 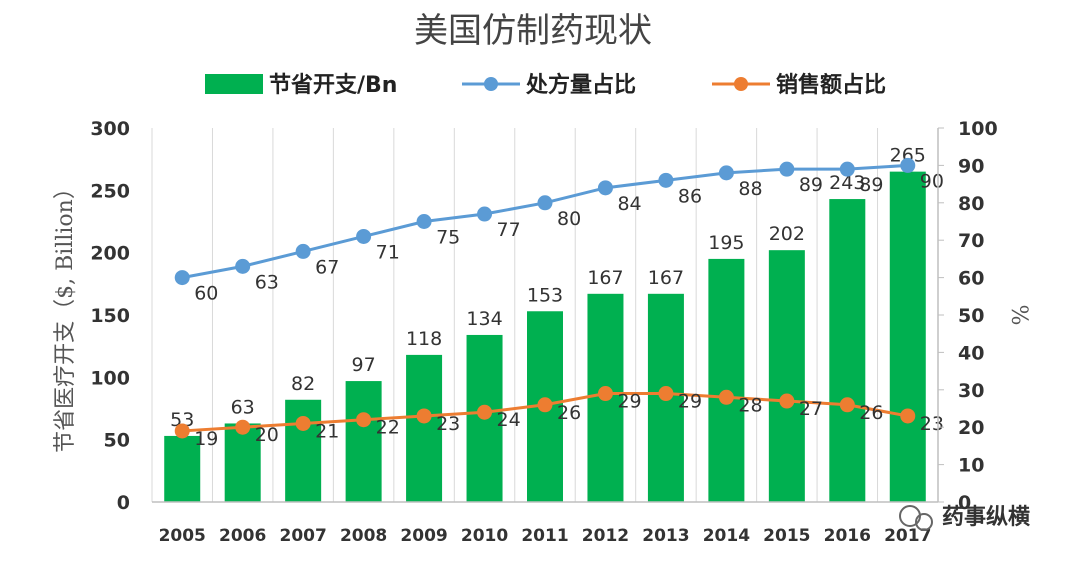 I want to click on line-data-label: 84, so click(x=629, y=204).